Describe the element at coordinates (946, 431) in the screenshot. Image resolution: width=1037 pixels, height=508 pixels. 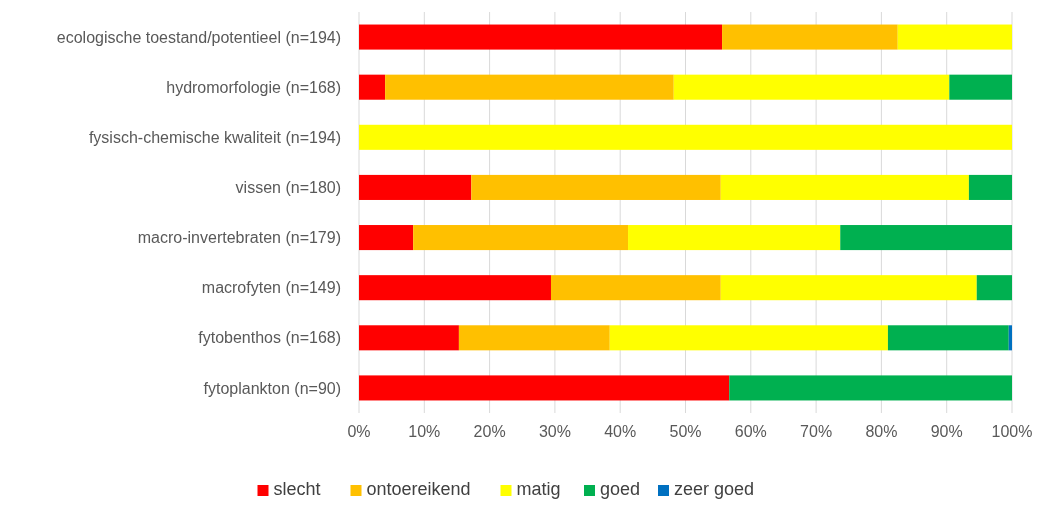
I see `x-tick-label: 90%` at that location.